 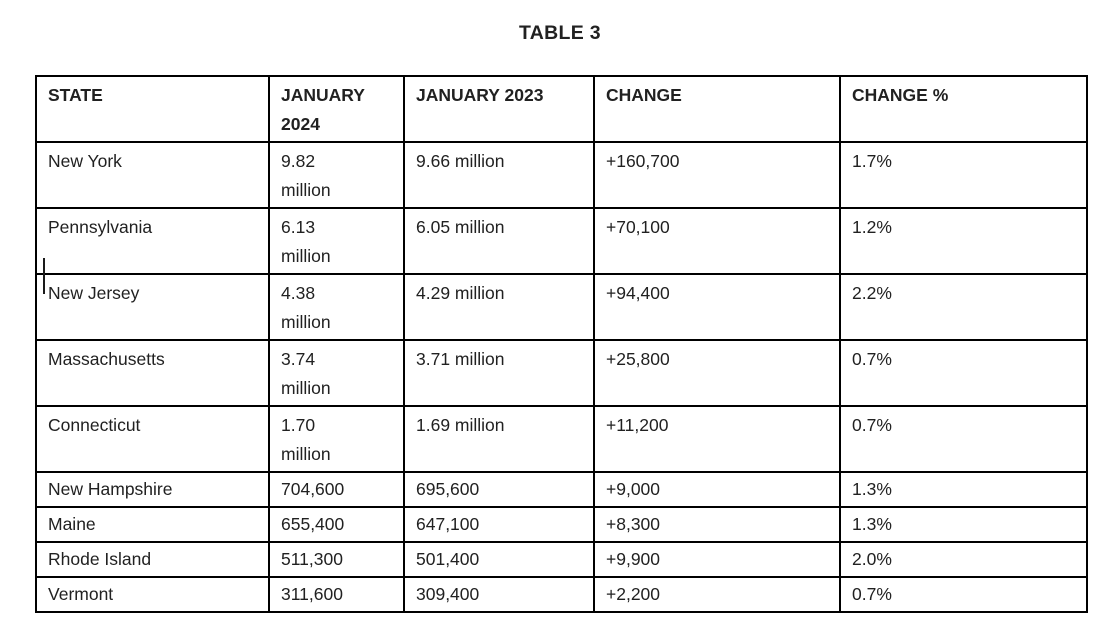 I want to click on cell-change: +8,300, so click(x=717, y=524).